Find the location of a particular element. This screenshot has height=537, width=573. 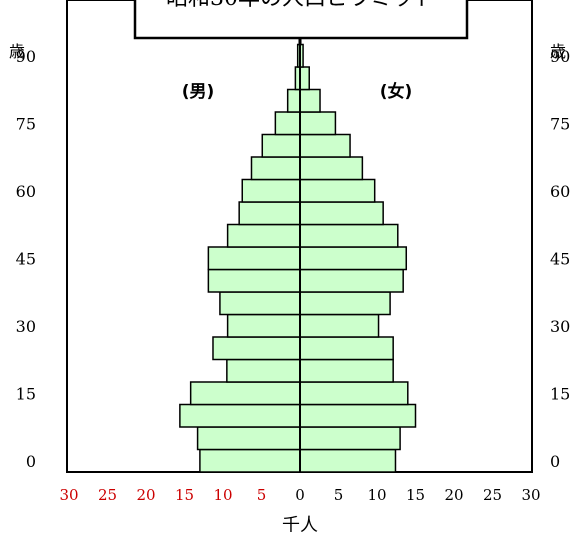

y-tick-left-0: 0 is located at coordinates (31, 461).